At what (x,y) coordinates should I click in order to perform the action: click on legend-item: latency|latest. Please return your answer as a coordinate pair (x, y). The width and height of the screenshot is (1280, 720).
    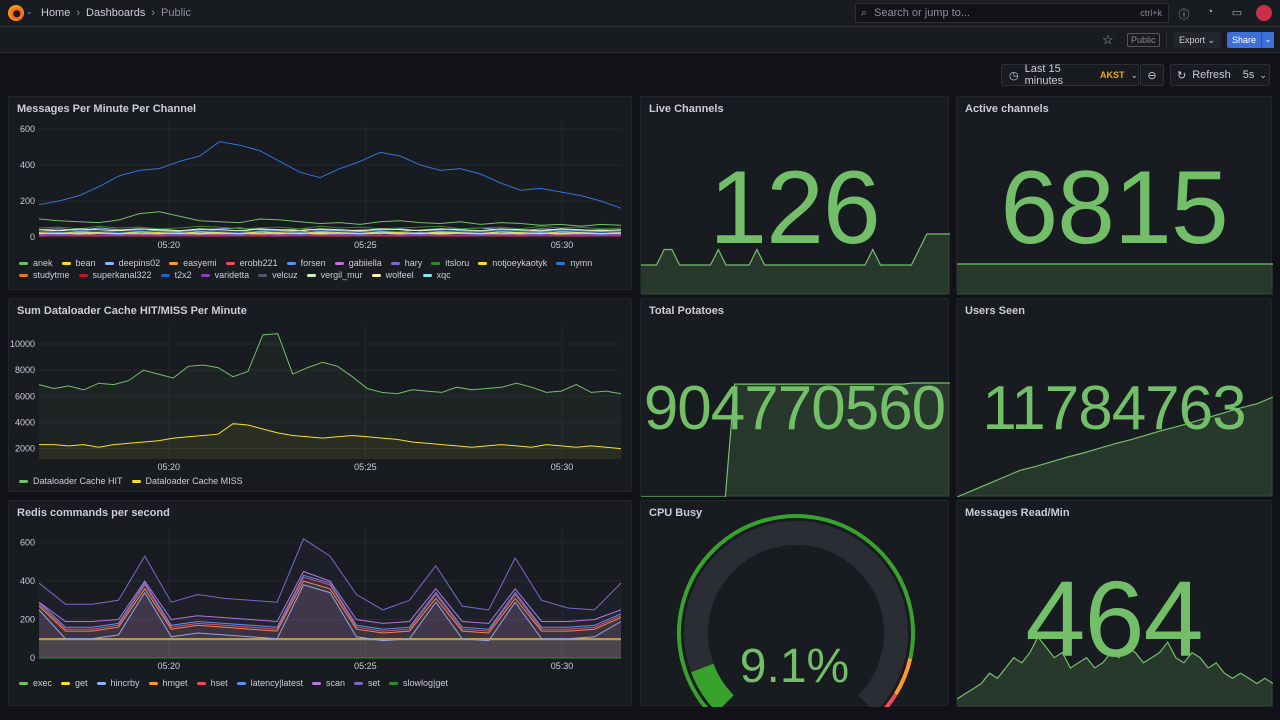
    Looking at the image, I should click on (269, 683).